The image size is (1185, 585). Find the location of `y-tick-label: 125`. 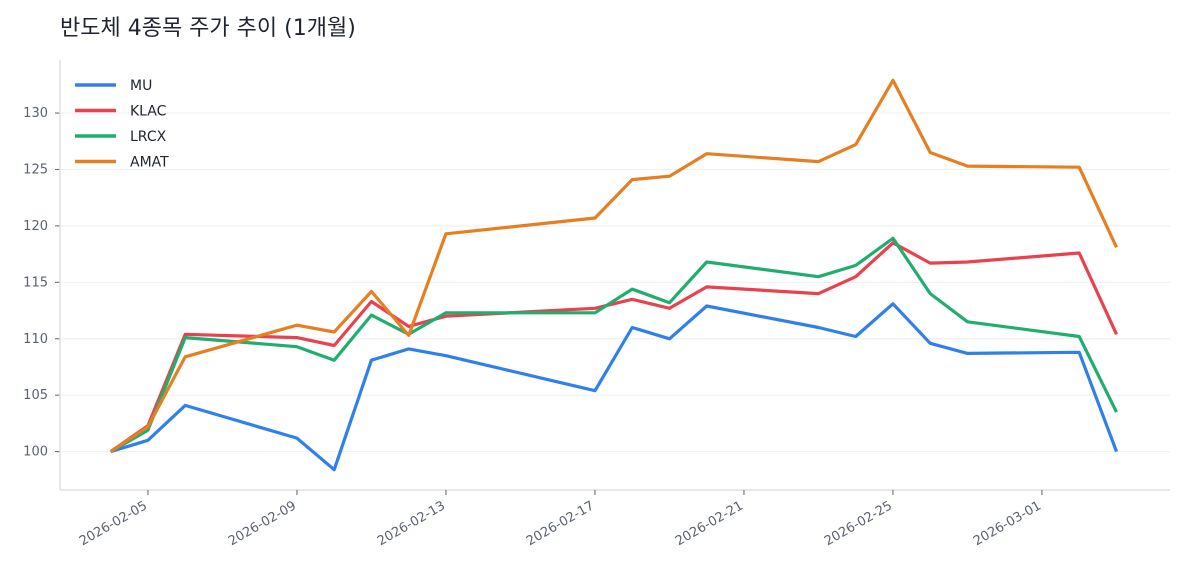

y-tick-label: 125 is located at coordinates (35, 169).